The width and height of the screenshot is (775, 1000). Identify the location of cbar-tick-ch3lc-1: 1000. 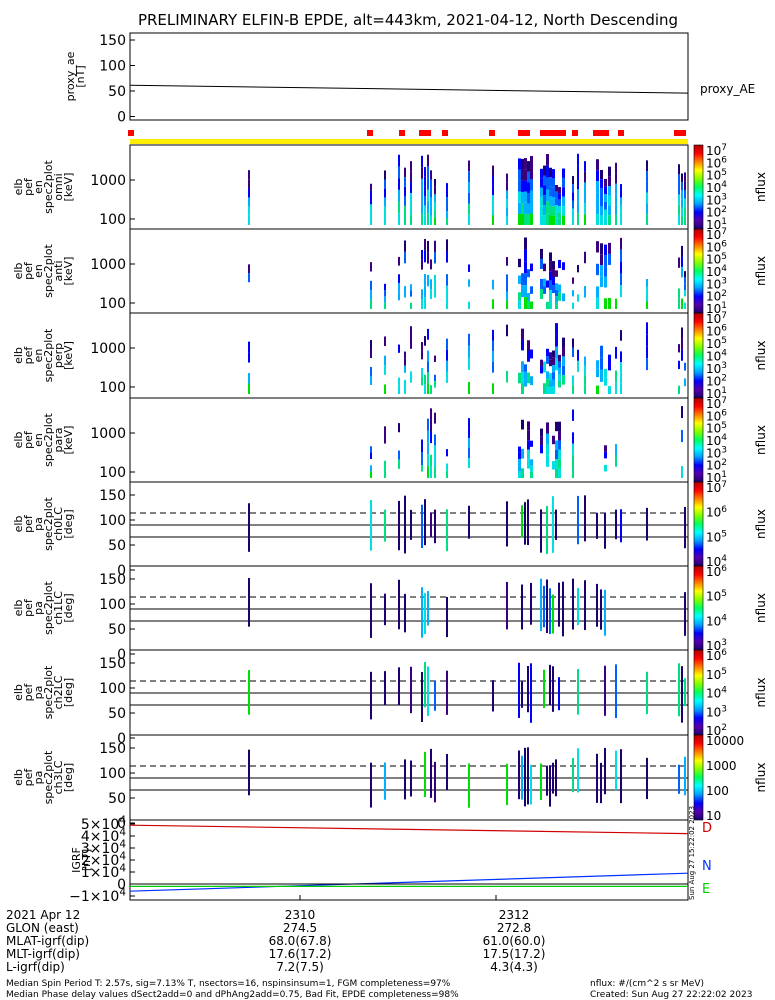
(721, 766).